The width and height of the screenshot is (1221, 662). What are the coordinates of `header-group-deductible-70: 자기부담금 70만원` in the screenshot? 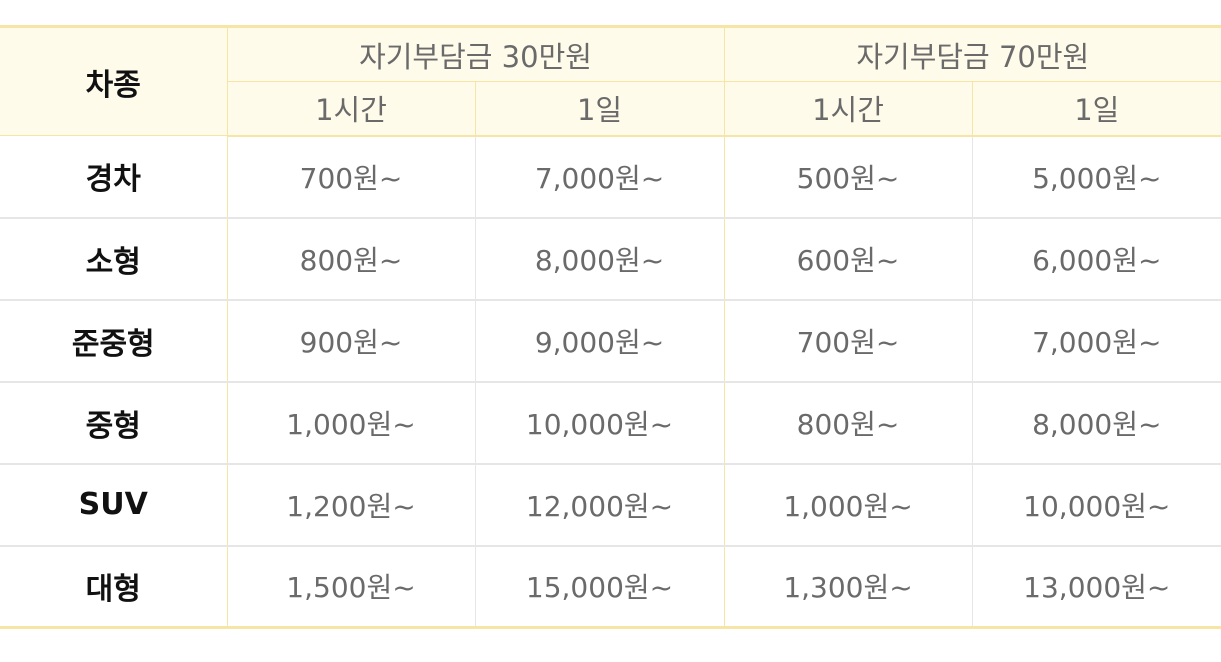 It's located at (972, 53).